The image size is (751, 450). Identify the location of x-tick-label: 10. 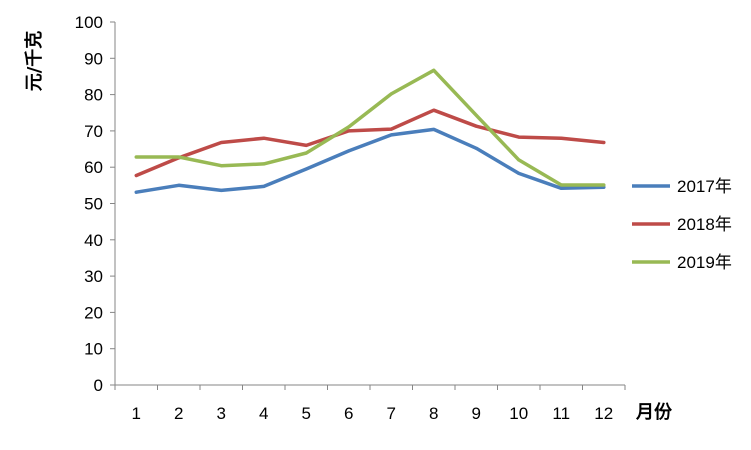
(518, 413).